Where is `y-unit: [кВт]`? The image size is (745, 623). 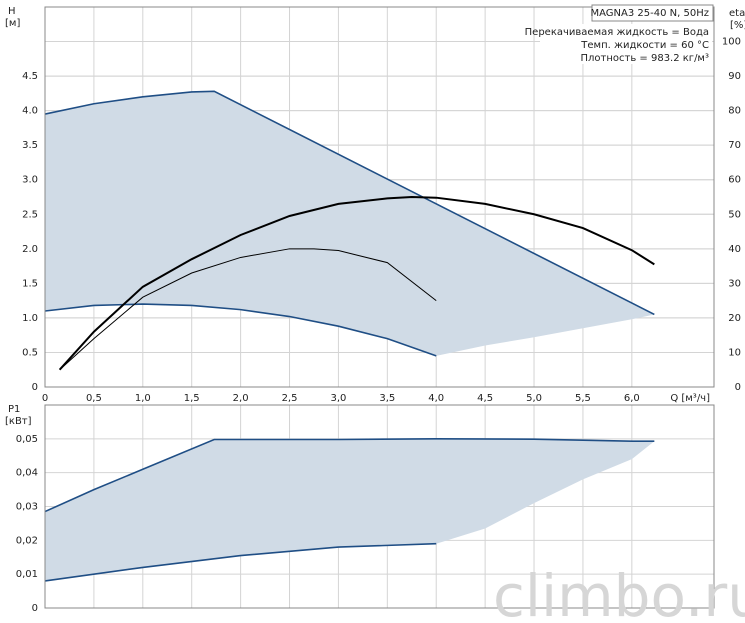 y-unit: [кВт] is located at coordinates (18, 421).